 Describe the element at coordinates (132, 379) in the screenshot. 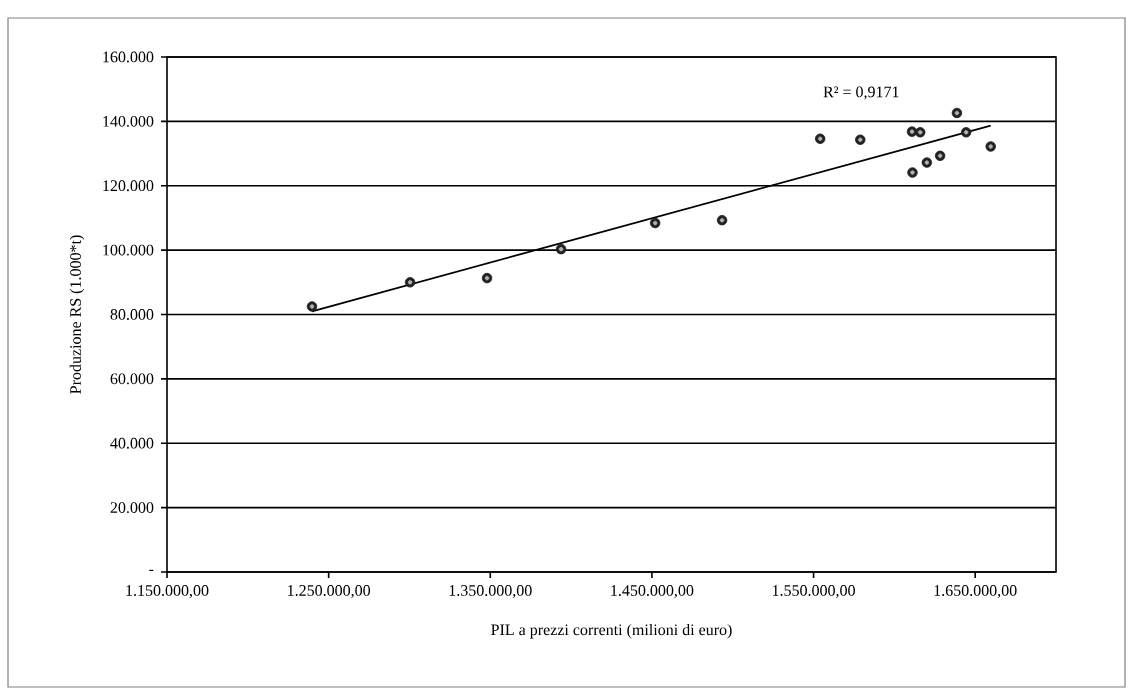

I see `y-tick-label: 60.000` at that location.